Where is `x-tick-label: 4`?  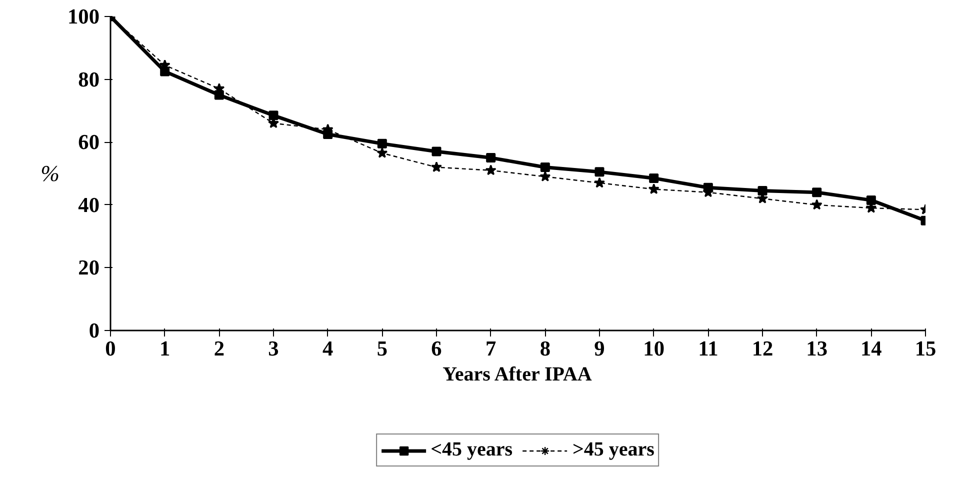 x-tick-label: 4 is located at coordinates (328, 348).